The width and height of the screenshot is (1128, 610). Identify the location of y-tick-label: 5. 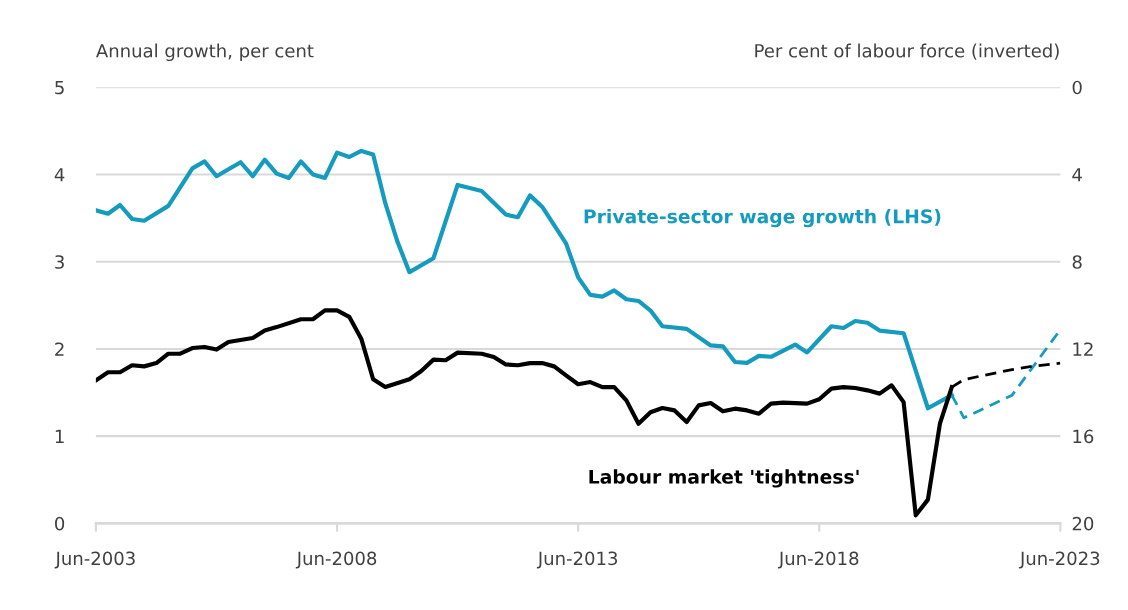
(59, 87).